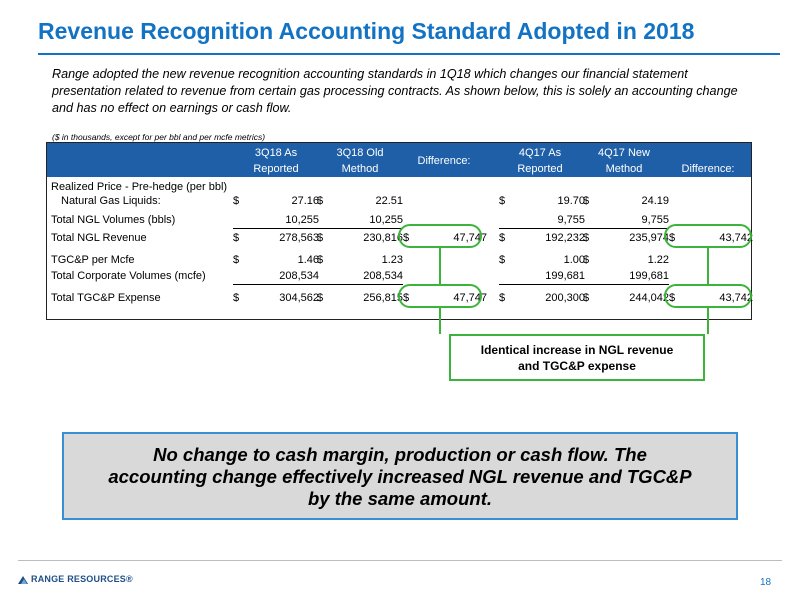 This screenshot has height=600, width=800. Describe the element at coordinates (399, 498) in the screenshot. I see `summary-line-3: by the same amount.` at that location.